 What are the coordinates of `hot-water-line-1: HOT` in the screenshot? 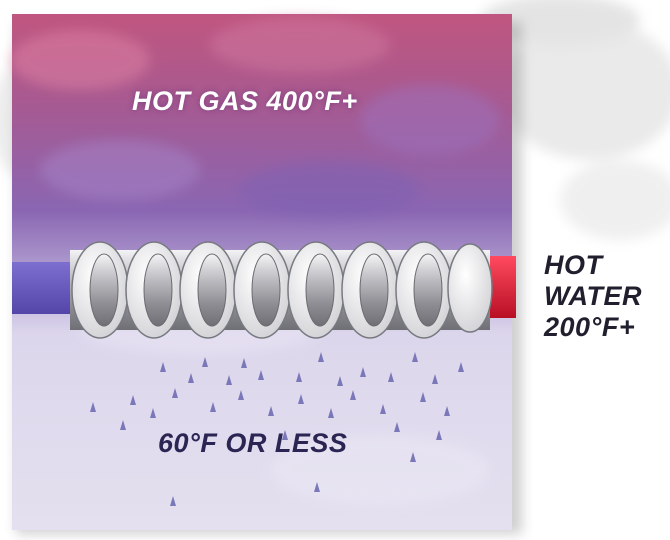 It's located at (573, 265).